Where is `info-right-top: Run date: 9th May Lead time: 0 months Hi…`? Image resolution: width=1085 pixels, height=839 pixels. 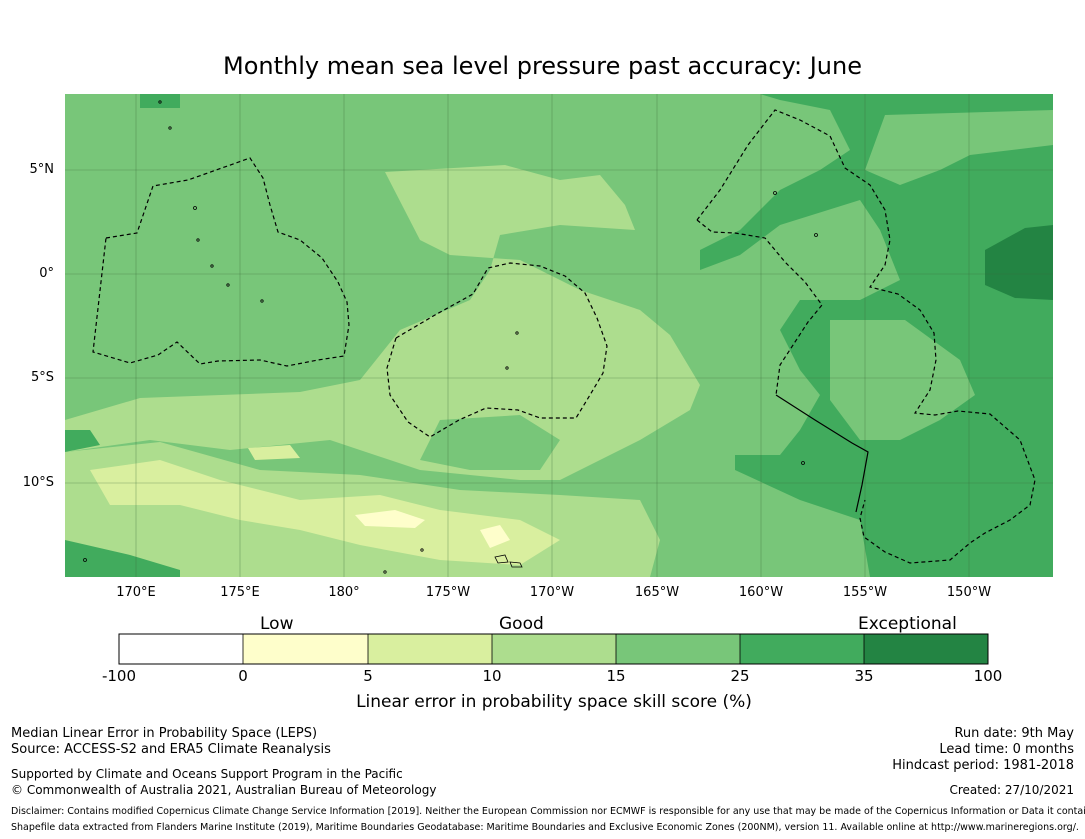 info-right-top: Run date: 9th May Lead time: 0 months Hi… is located at coordinates (983, 750).